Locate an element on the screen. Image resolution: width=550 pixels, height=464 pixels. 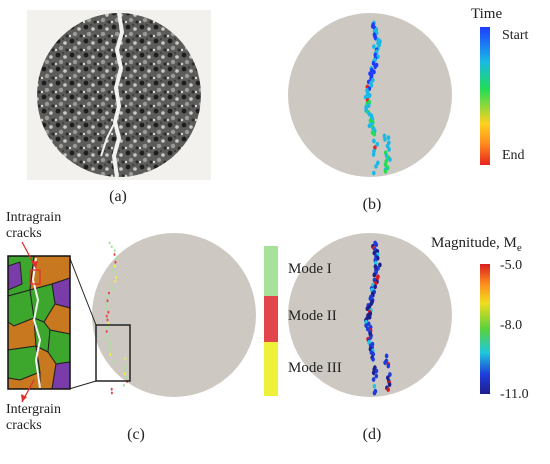
panel-label-d: (d) is located at coordinates (372, 434).